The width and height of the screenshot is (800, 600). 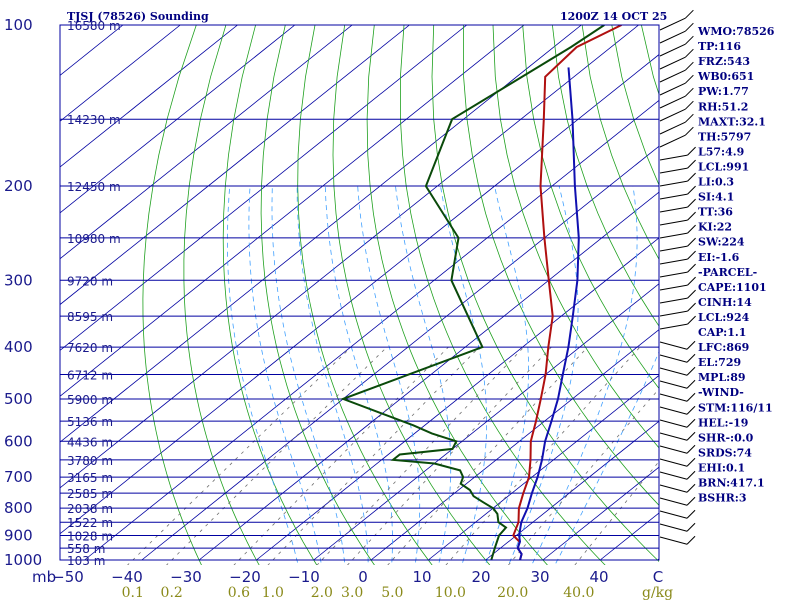 I want to click on height-label: 5136 m, so click(x=90, y=422).